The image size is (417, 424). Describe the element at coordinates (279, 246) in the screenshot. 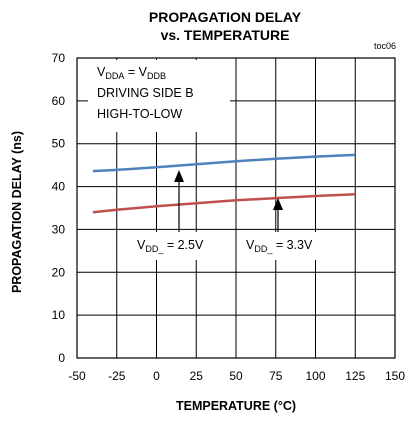

I see `series-label-3v3: VDD_ = 3.3V` at that location.